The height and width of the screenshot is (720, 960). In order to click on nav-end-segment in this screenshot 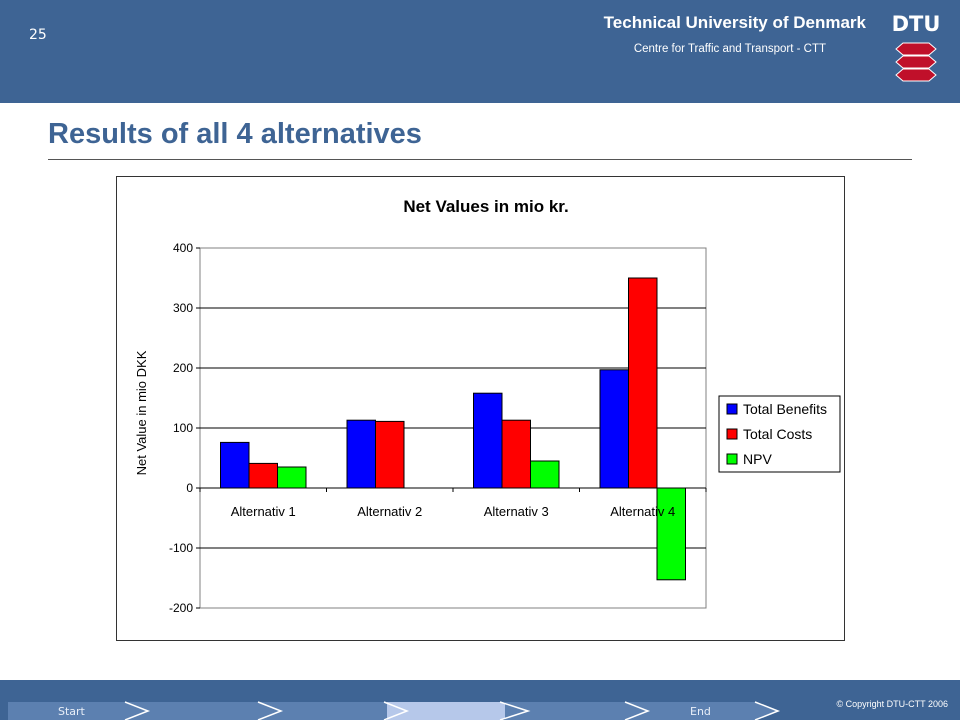, I will do `click(703, 711)`.